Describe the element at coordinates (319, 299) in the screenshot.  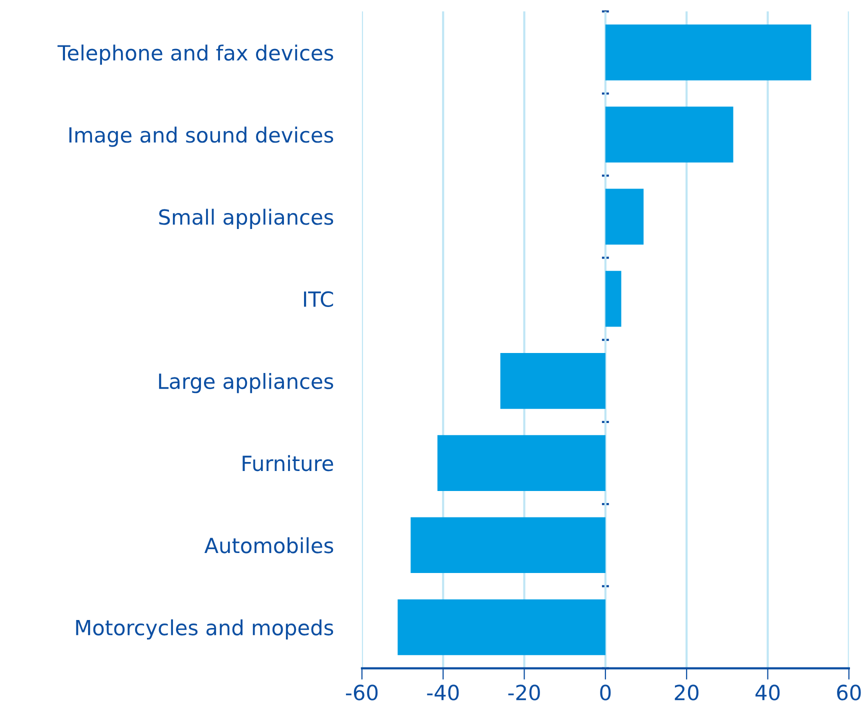
I see `y-tick-label: ITC` at that location.